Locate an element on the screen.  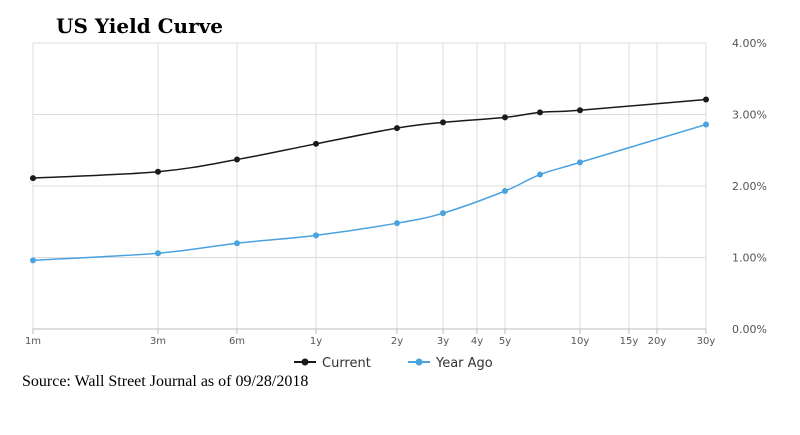
x-tick-label: 4y is located at coordinates (477, 341).